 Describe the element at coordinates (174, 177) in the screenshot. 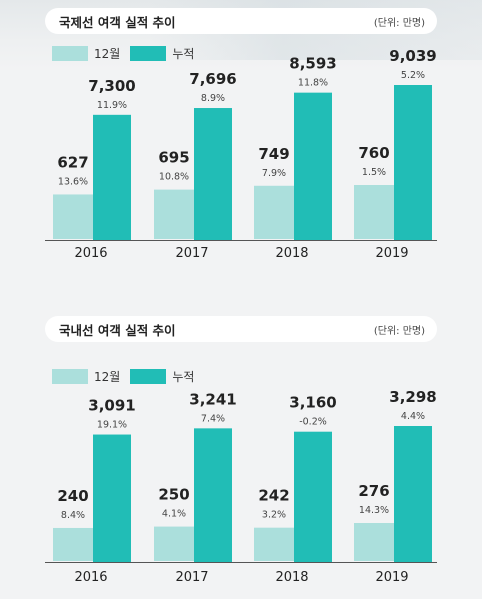

I see `pct-label-monthly: 10.8%` at that location.